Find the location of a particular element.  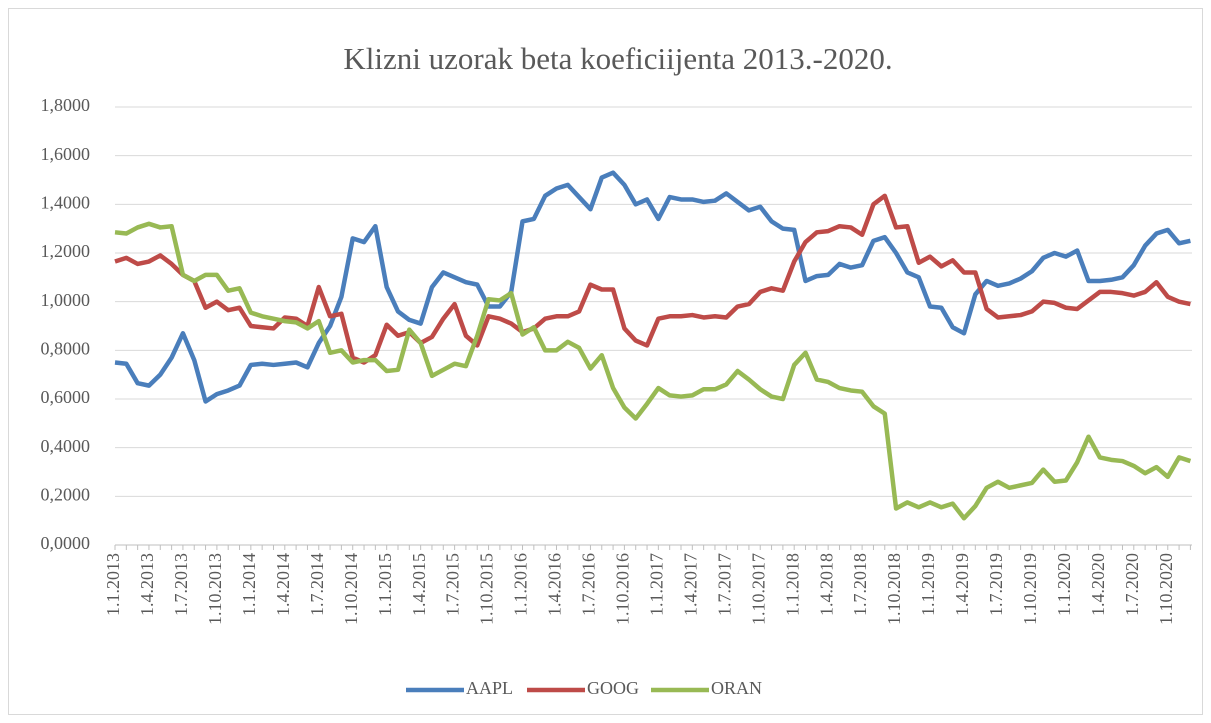

x-tick-label: 1.7.2019 is located at coordinates (996, 584).